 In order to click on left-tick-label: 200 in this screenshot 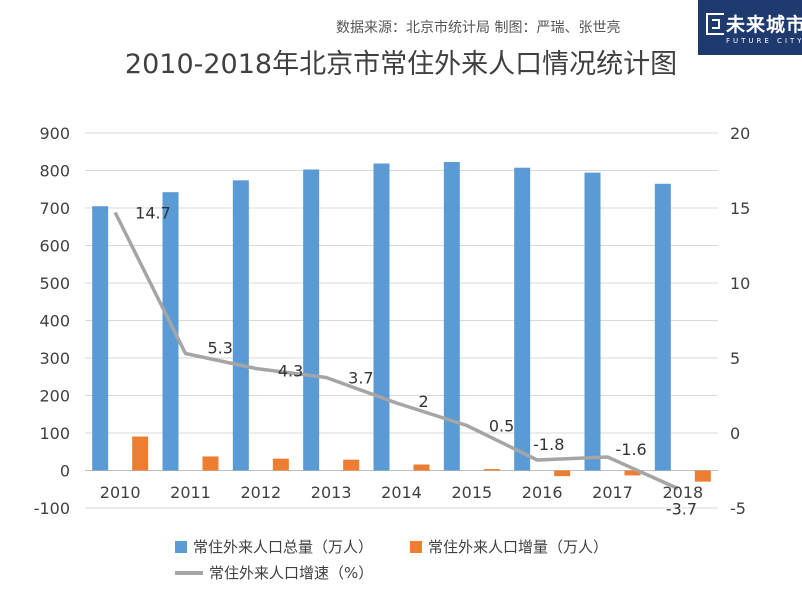, I will do `click(54, 396)`.